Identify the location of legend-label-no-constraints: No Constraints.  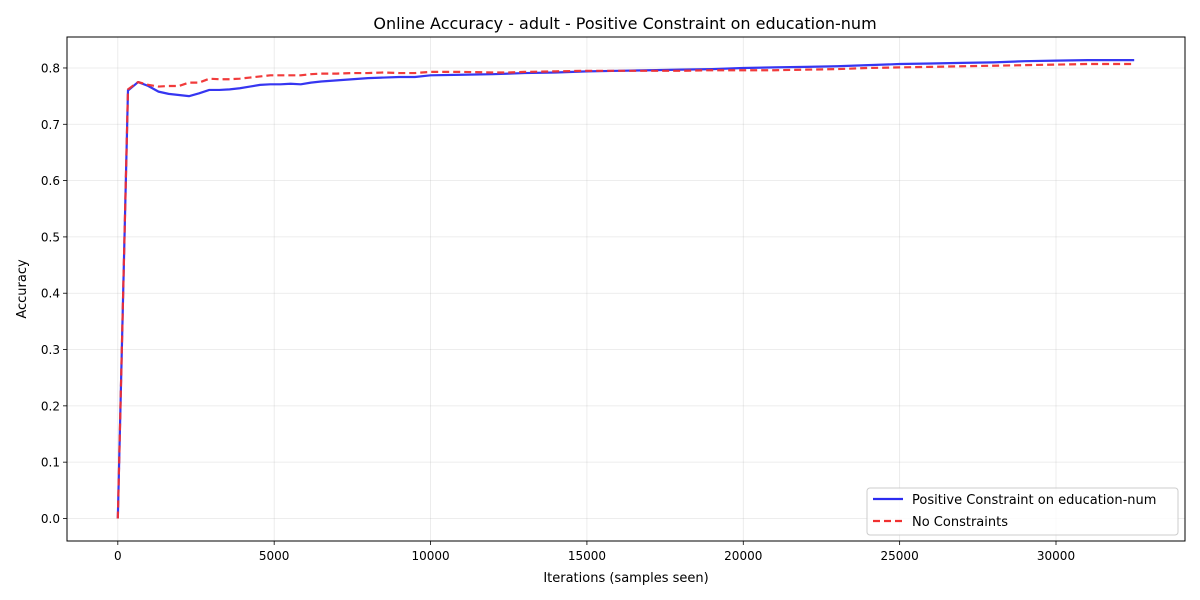
(960, 522).